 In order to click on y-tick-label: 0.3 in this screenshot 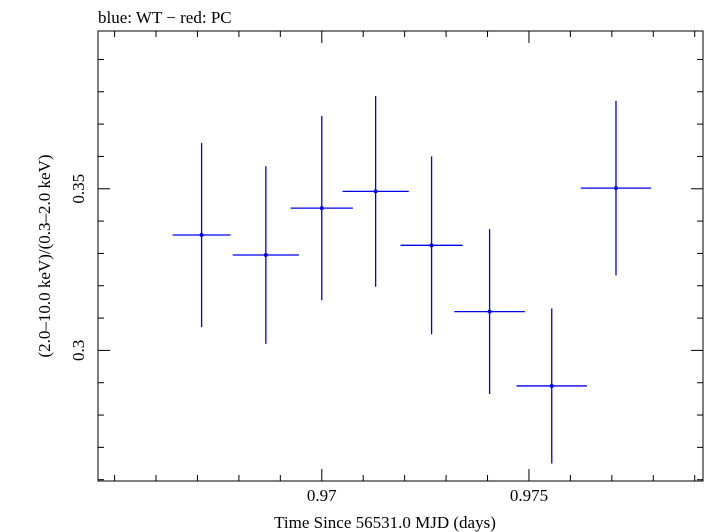, I will do `click(78, 350)`.